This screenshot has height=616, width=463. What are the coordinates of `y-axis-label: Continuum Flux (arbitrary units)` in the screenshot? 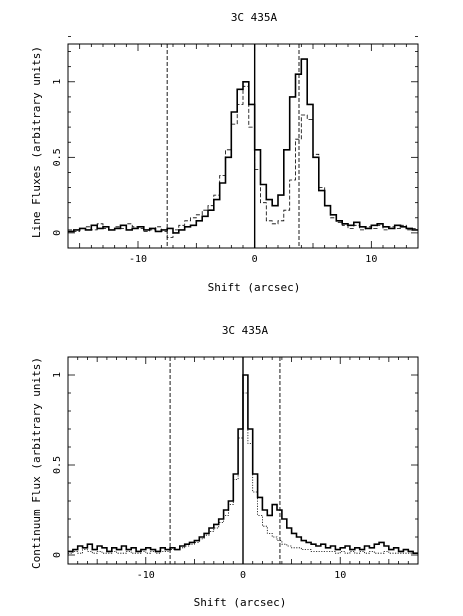 It's located at (36, 463).